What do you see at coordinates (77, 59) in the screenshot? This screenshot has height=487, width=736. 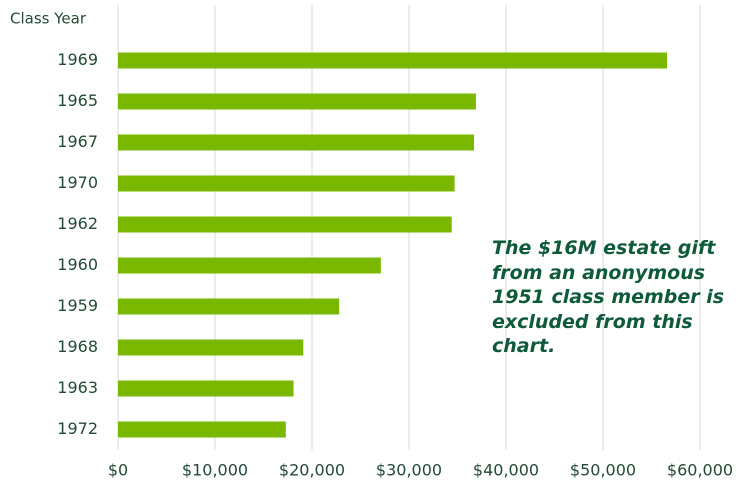 I see `y-tick-label: 1969` at bounding box center [77, 59].